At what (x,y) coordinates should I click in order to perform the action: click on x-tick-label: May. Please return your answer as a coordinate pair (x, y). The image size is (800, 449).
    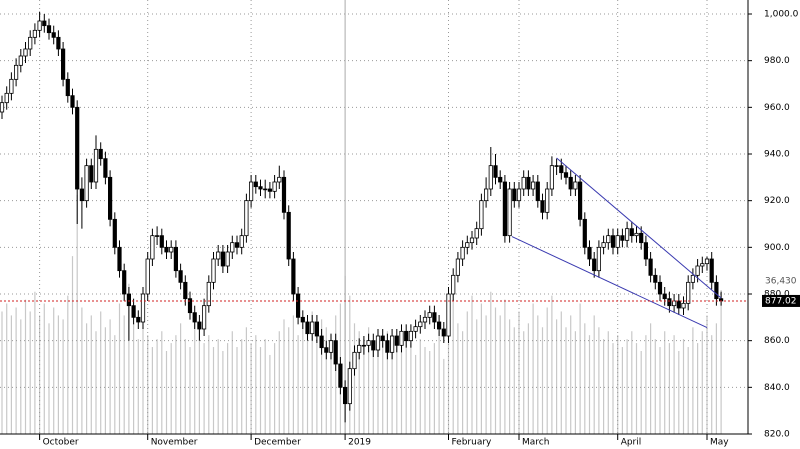
    Looking at the image, I should click on (719, 443).